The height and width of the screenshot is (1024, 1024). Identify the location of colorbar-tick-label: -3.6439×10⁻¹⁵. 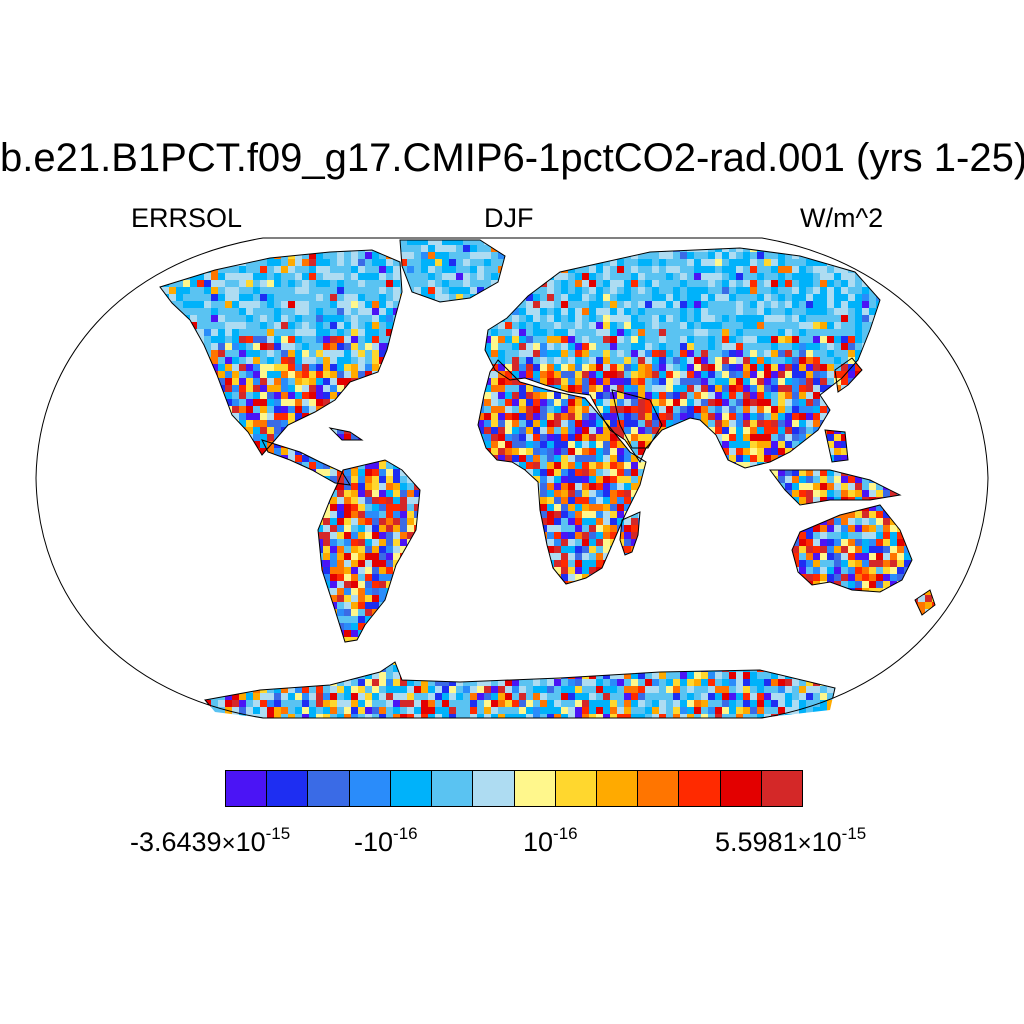
(210, 840).